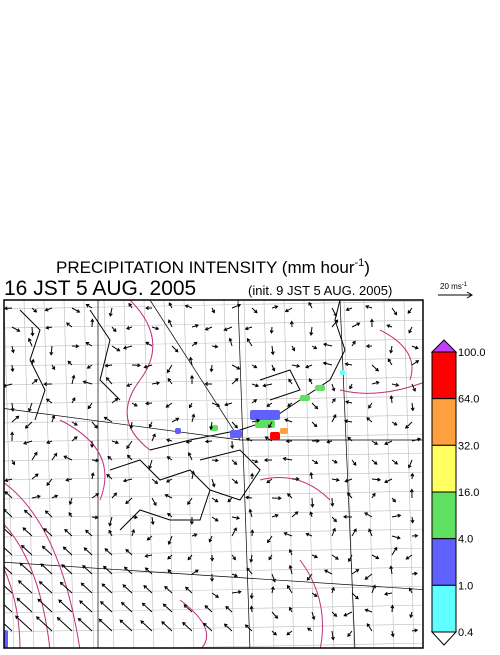 The height and width of the screenshot is (655, 500). Describe the element at coordinates (444, 562) in the screenshot. I see `colorbar-segment` at that location.